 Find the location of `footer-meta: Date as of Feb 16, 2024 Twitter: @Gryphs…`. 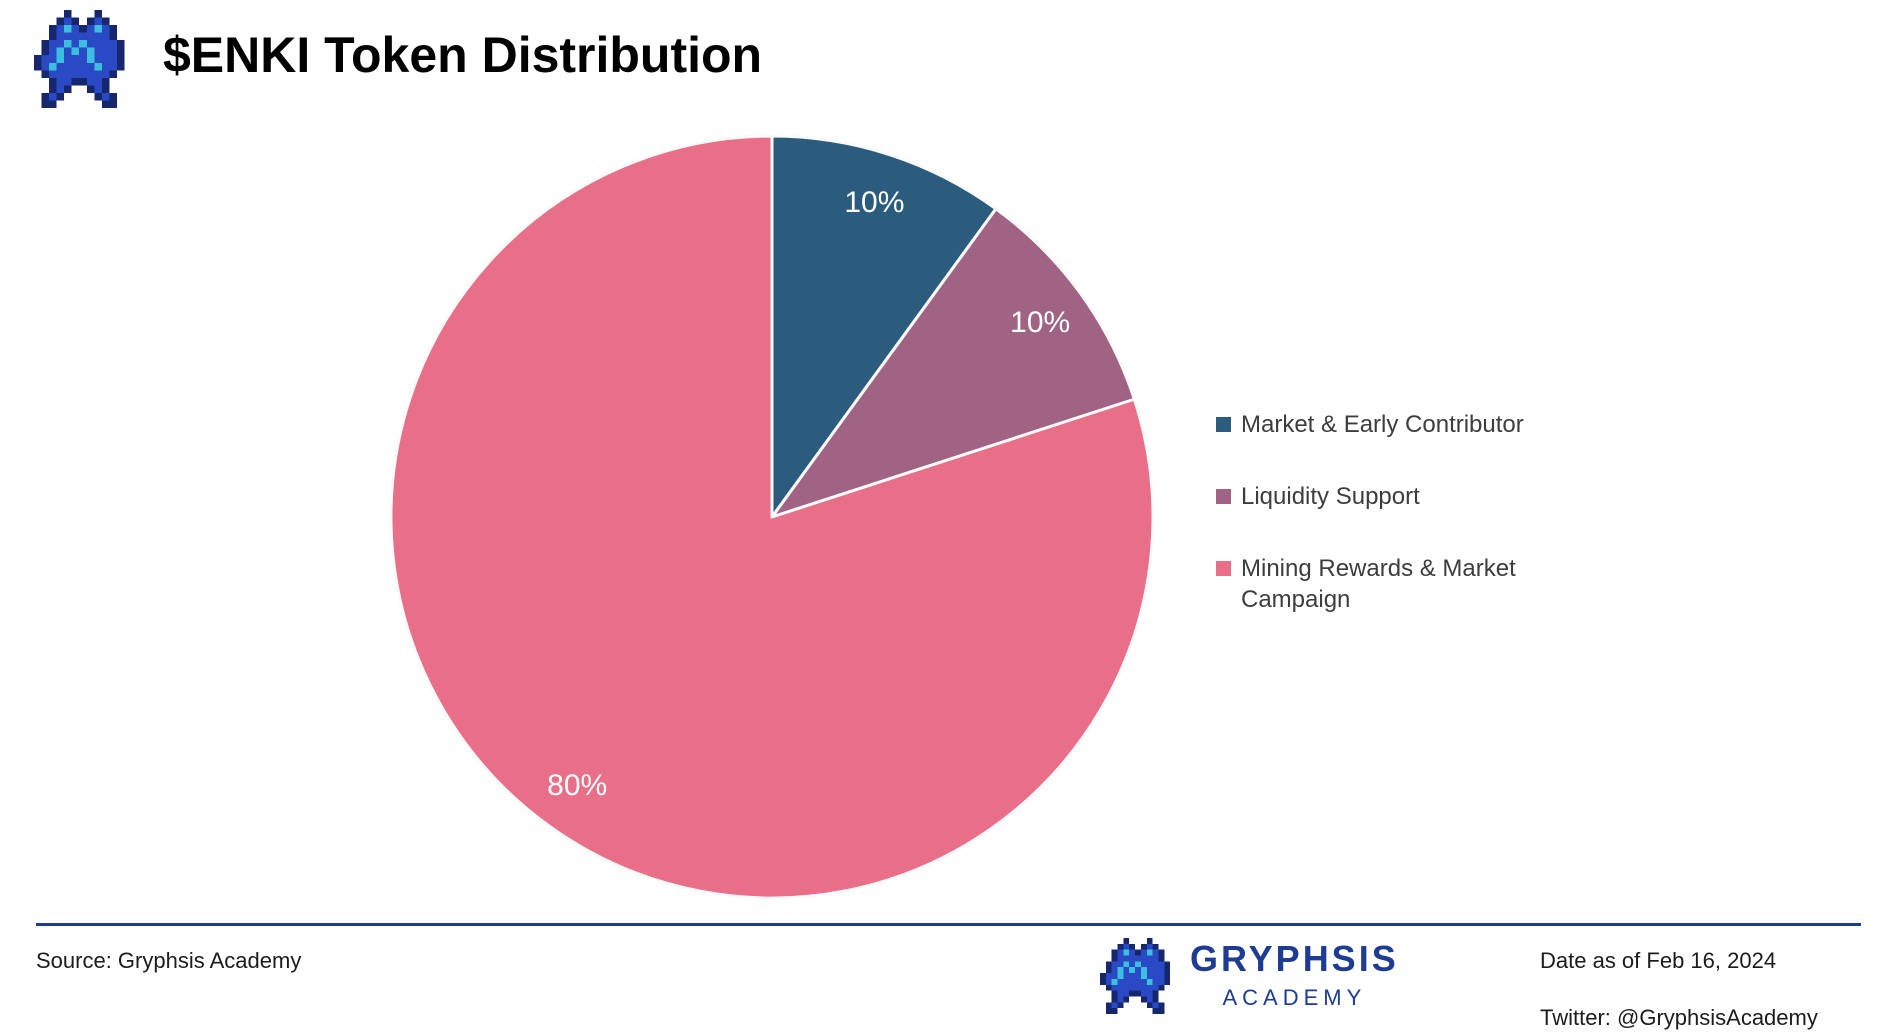

footer-meta: Date as of Feb 16, 2024 Twitter: @Gryphs… is located at coordinates (1679, 989).